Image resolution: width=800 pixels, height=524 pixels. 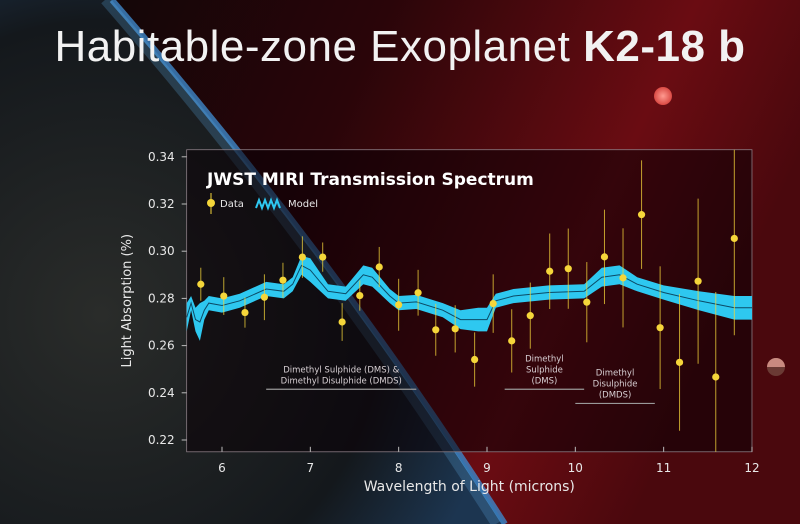 I want to click on title-planet-name: K2-18 b, so click(x=664, y=46).